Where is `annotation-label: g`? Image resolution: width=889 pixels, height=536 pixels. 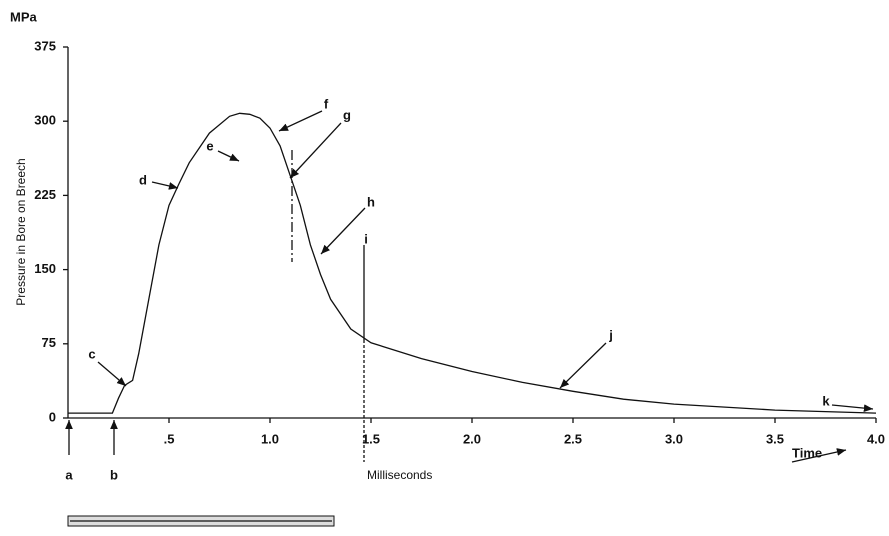
annotation-label: g is located at coordinates (347, 114).